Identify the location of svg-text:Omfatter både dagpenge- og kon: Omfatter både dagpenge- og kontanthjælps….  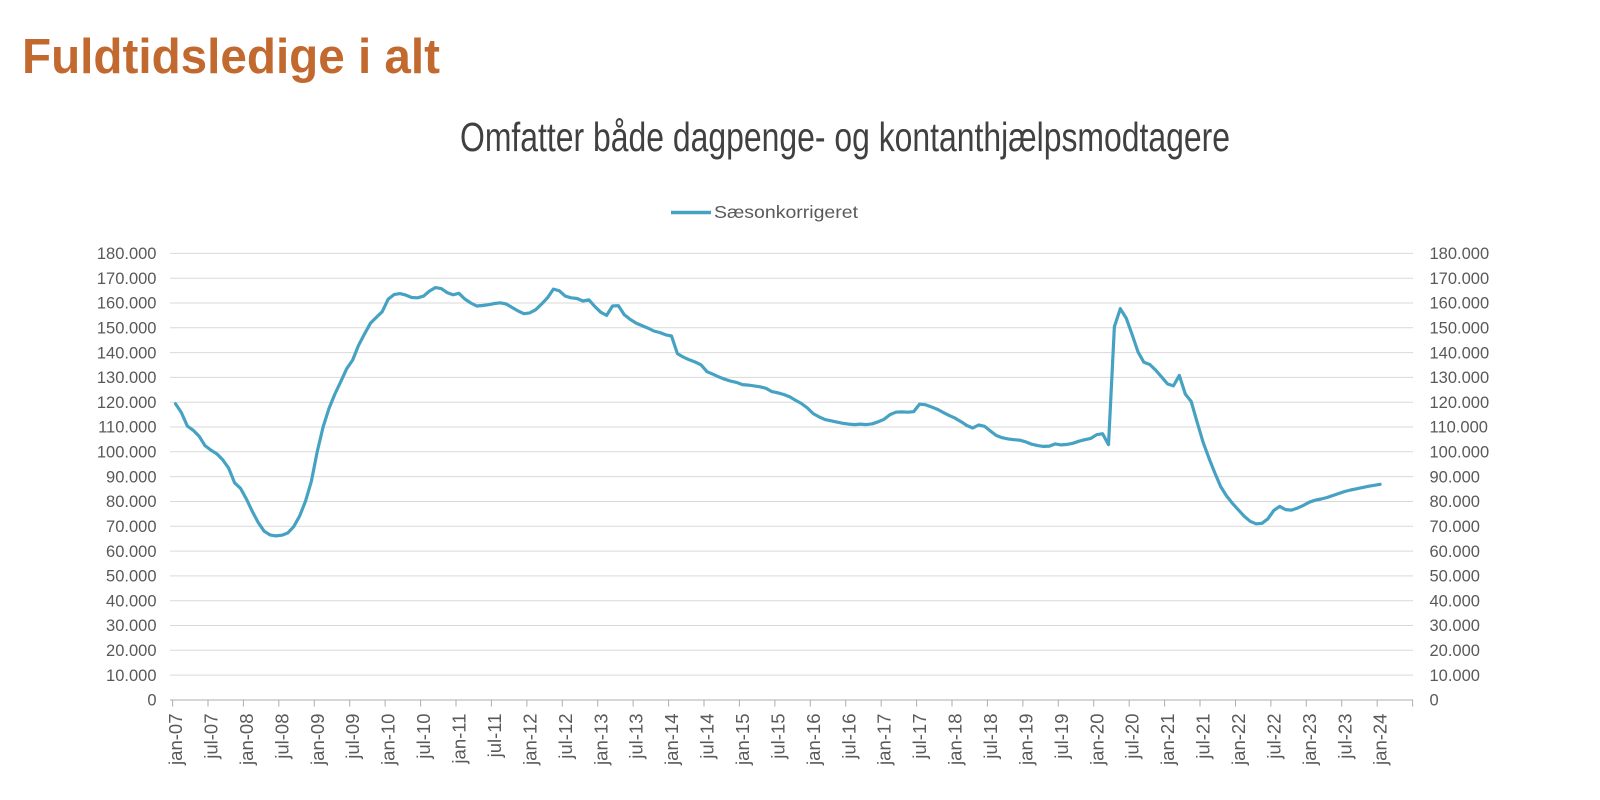
(845, 137).